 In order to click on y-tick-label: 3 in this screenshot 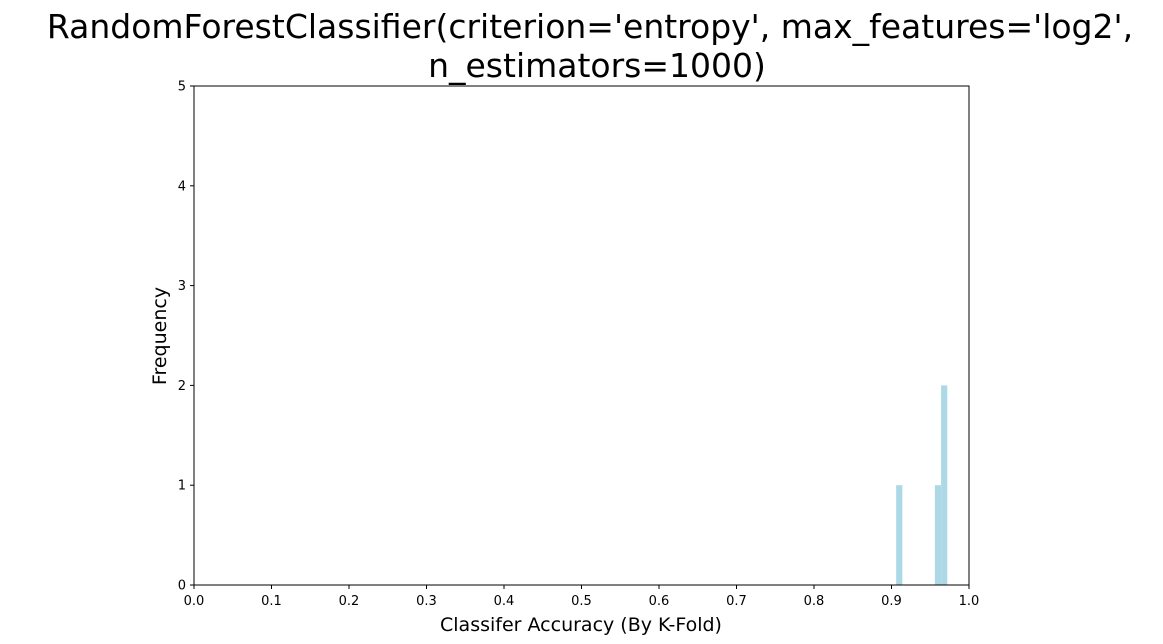, I will do `click(182, 286)`.